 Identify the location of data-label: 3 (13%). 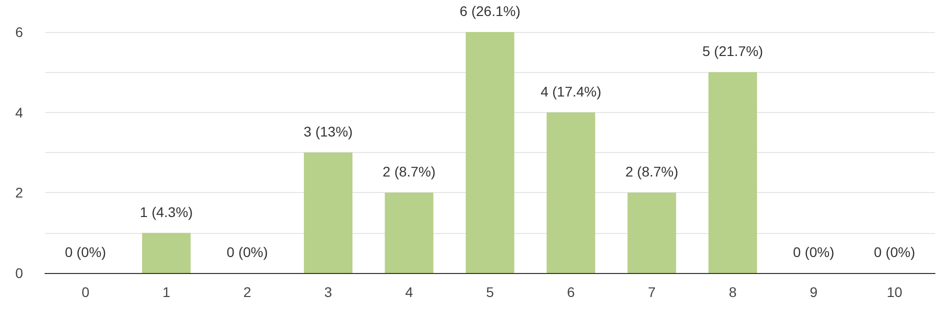
(328, 132).